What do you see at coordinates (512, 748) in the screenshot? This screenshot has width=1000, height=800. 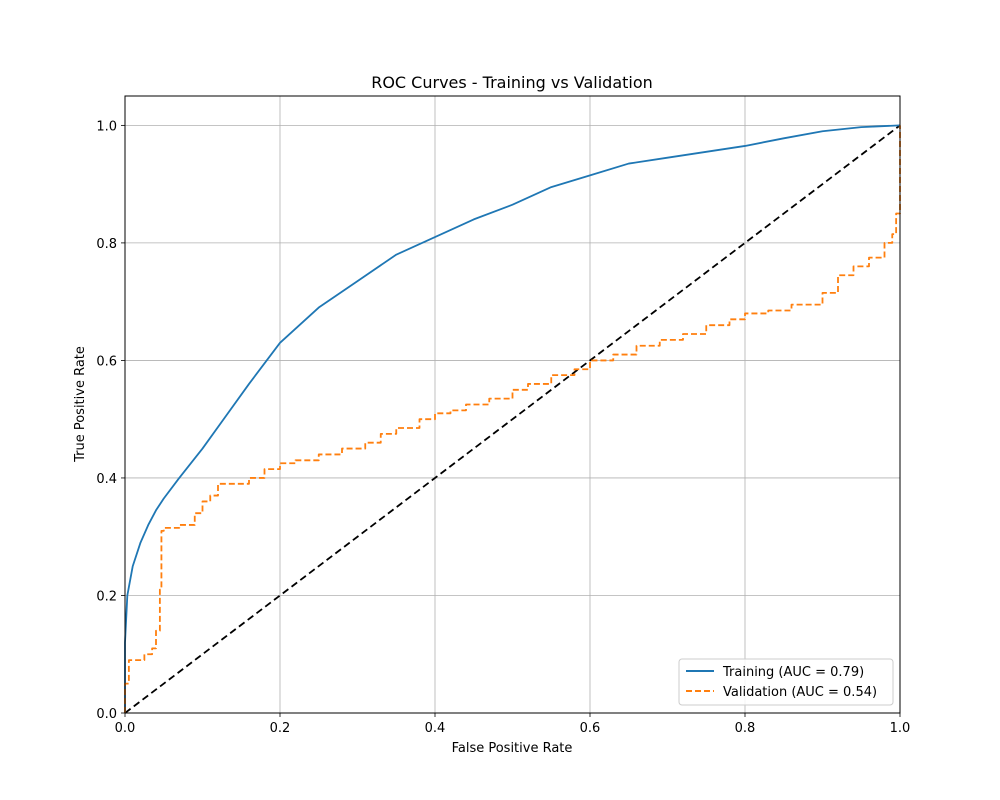 I see `x-axis-label: False Positive Rate` at bounding box center [512, 748].